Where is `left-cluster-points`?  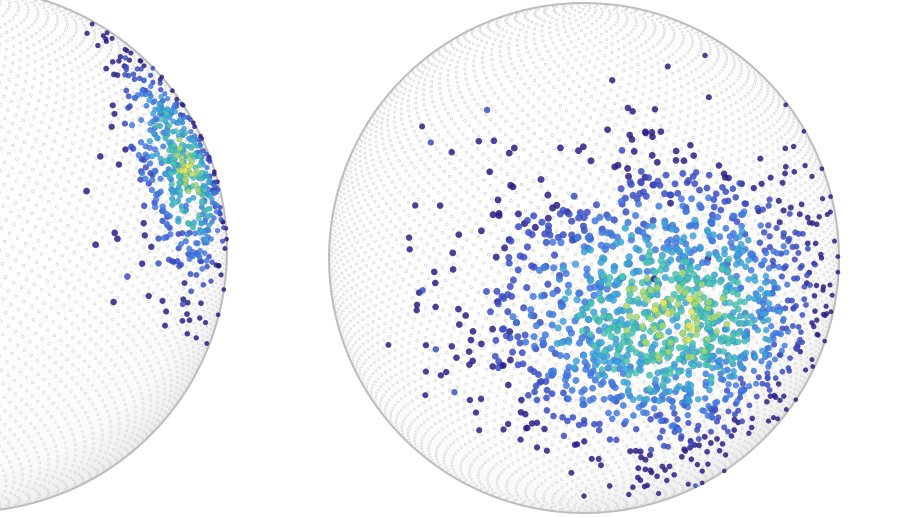
left-cluster-points is located at coordinates (156, 184).